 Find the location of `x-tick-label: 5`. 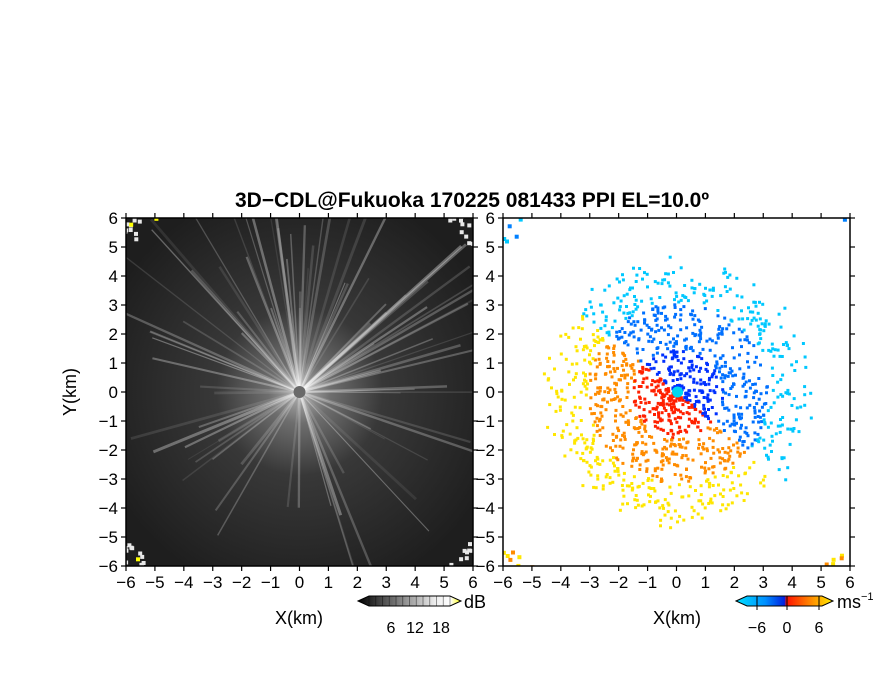

x-tick-label: 5 is located at coordinates (820, 582).